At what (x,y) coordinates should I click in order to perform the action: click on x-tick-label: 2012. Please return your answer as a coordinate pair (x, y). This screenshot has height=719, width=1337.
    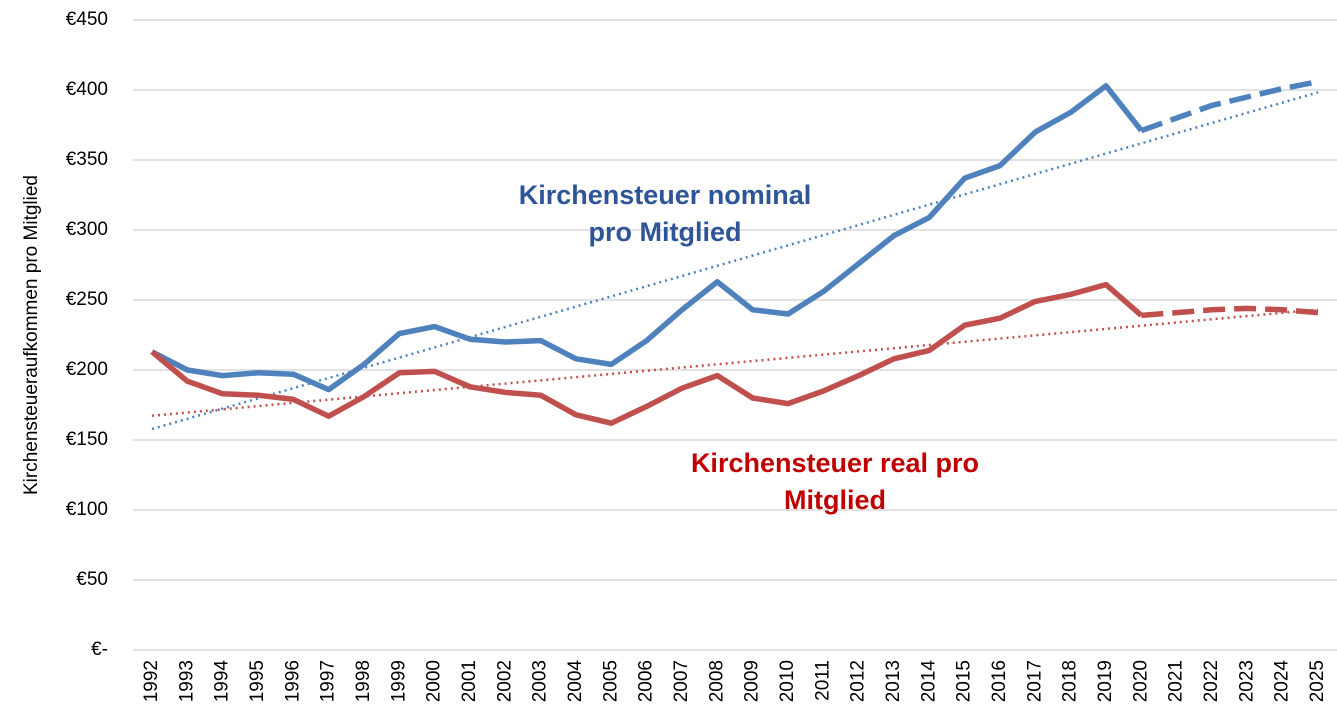
    Looking at the image, I should click on (858, 681).